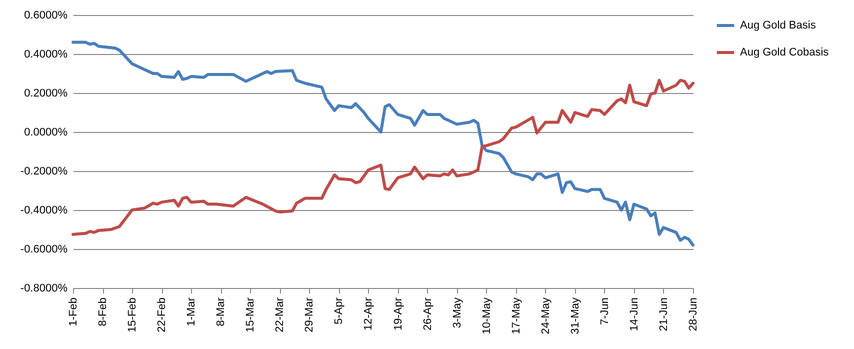  Describe the element at coordinates (486, 315) in the screenshot. I see `x-tick-label: 10-May` at that location.